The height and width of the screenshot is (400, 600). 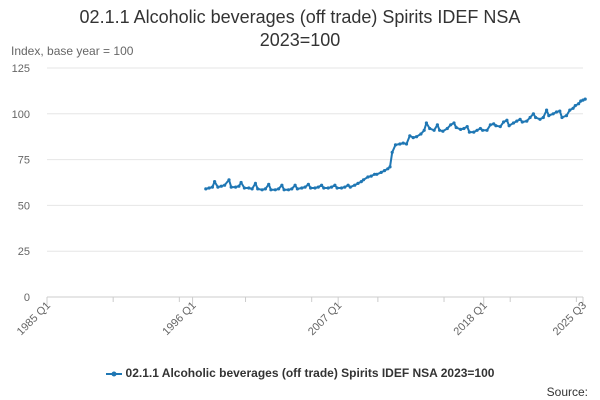 I want to click on y-tick-label: 0, so click(x=27, y=298).